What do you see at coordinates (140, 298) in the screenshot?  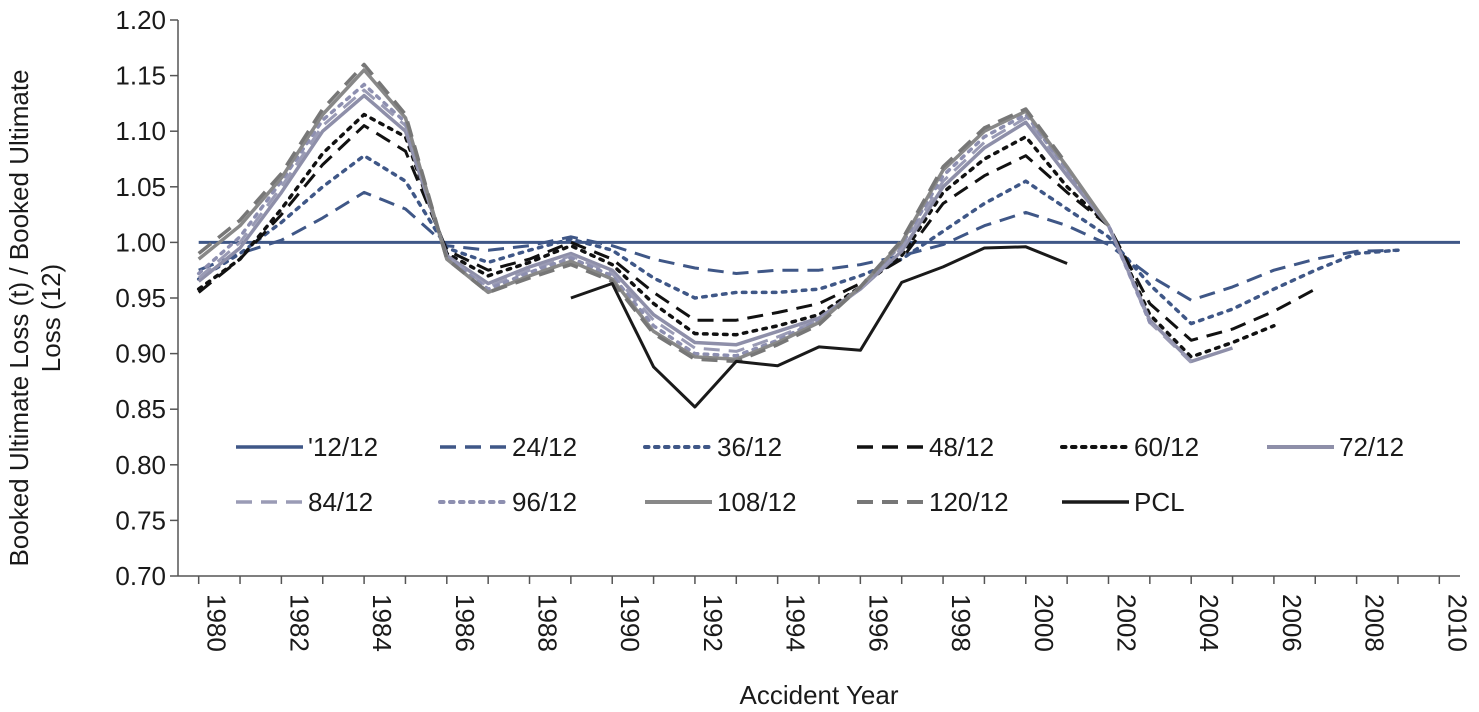 I see `y-tick-label: 0.95` at bounding box center [140, 298].